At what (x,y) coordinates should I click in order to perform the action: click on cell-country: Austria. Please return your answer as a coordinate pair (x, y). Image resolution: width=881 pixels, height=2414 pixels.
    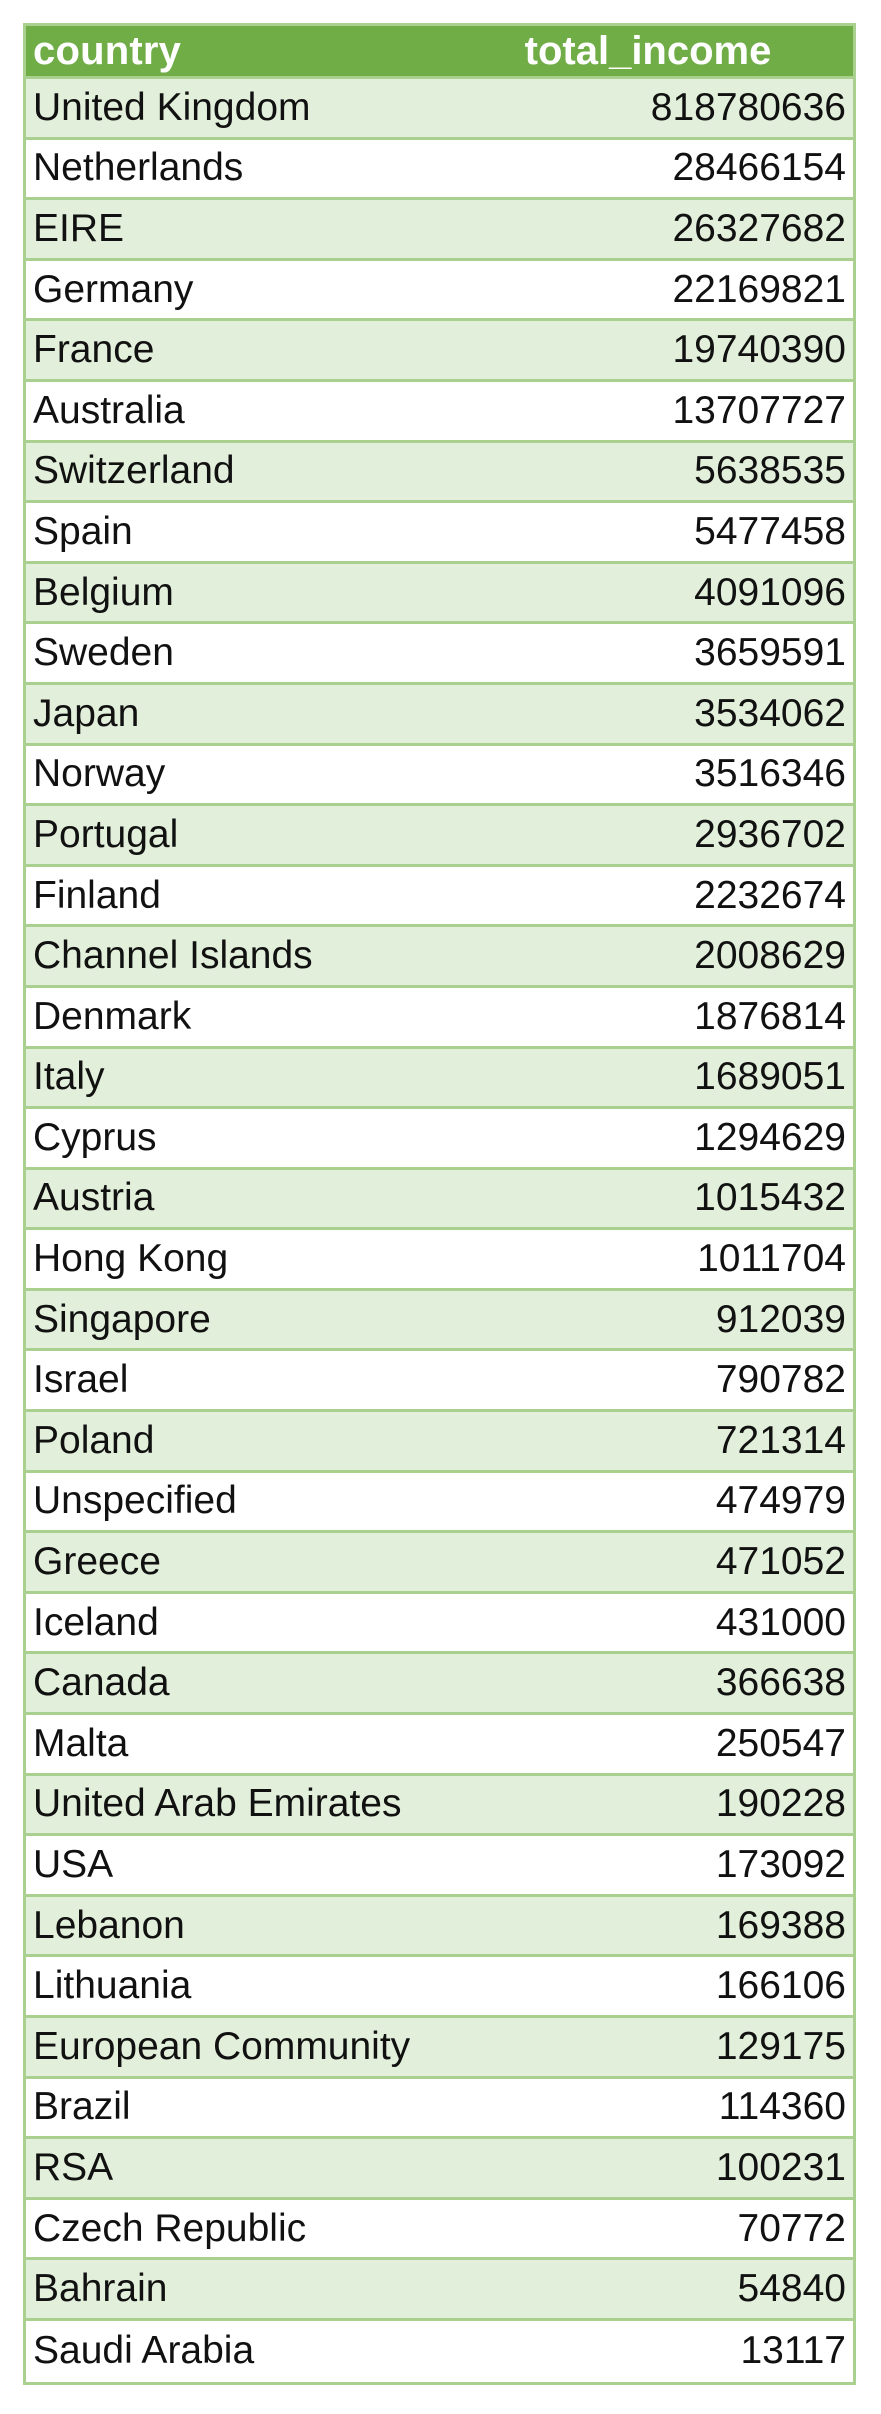
    Looking at the image, I should click on (94, 1198).